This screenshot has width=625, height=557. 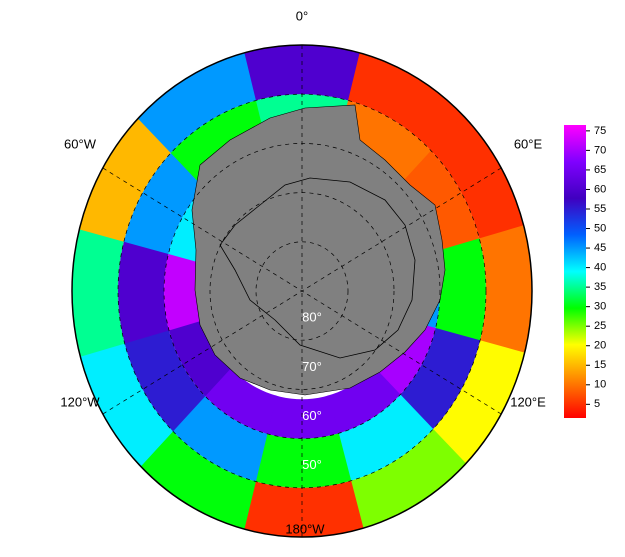 I want to click on colorbar-tick-label: 40, so click(x=600, y=267).